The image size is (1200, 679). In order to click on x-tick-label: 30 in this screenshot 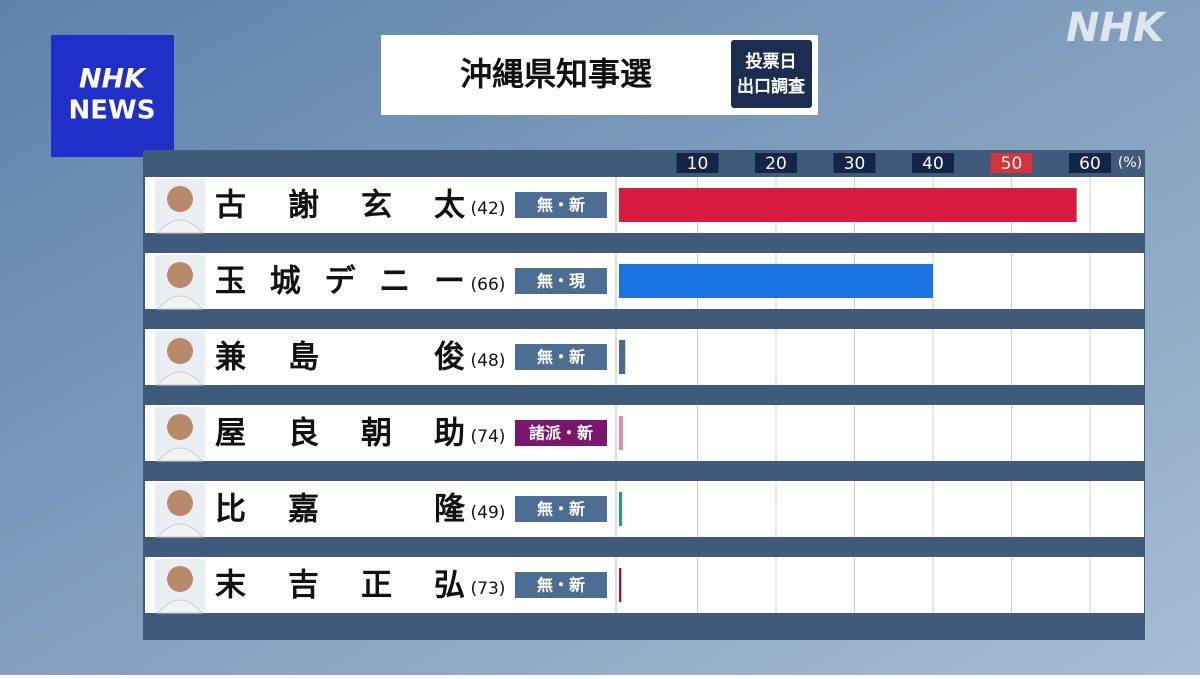, I will do `click(855, 164)`.